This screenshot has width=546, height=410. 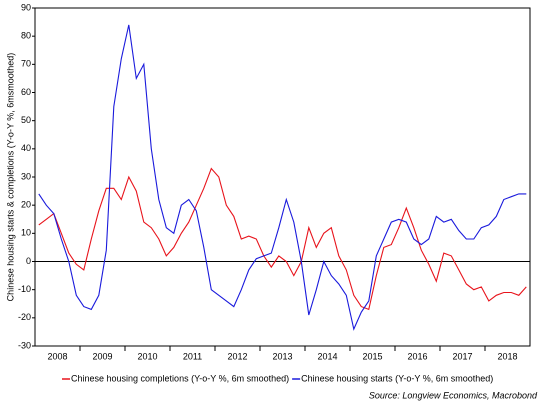 What do you see at coordinates (26, 233) in the screenshot?
I see `y-tick-label: 10` at bounding box center [26, 233].